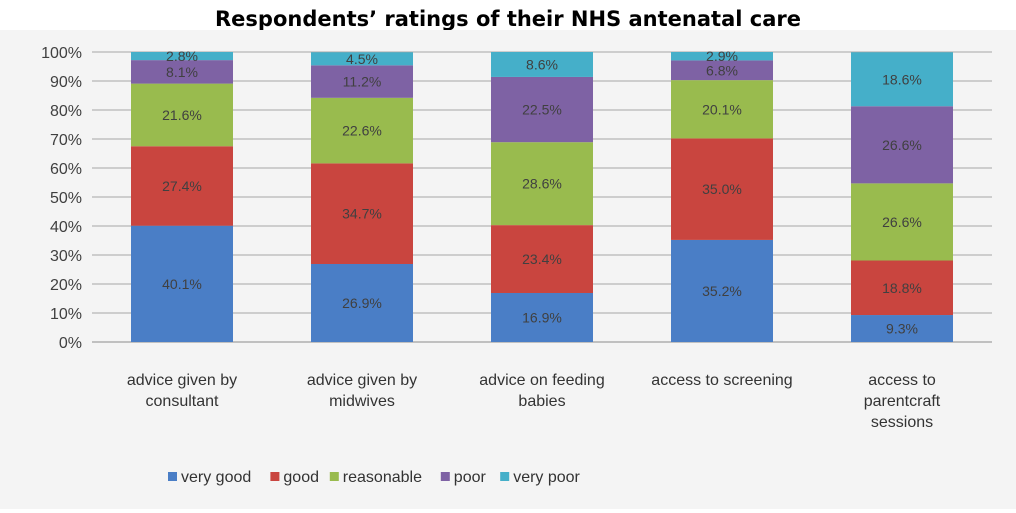 Image resolution: width=1016 pixels, height=513 pixels. I want to click on data-label: 16.9%, so click(542, 317).